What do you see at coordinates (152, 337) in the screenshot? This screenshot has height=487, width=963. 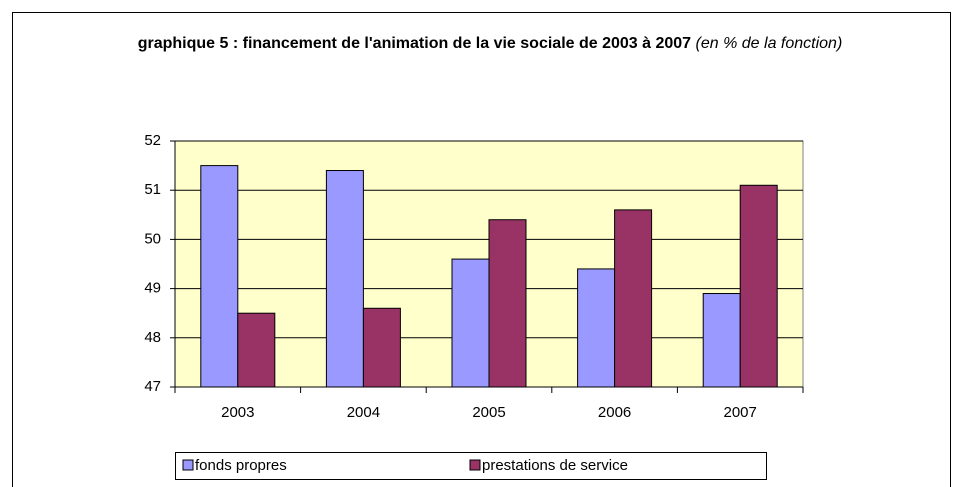 I see `y-tick-label: 48` at bounding box center [152, 337].